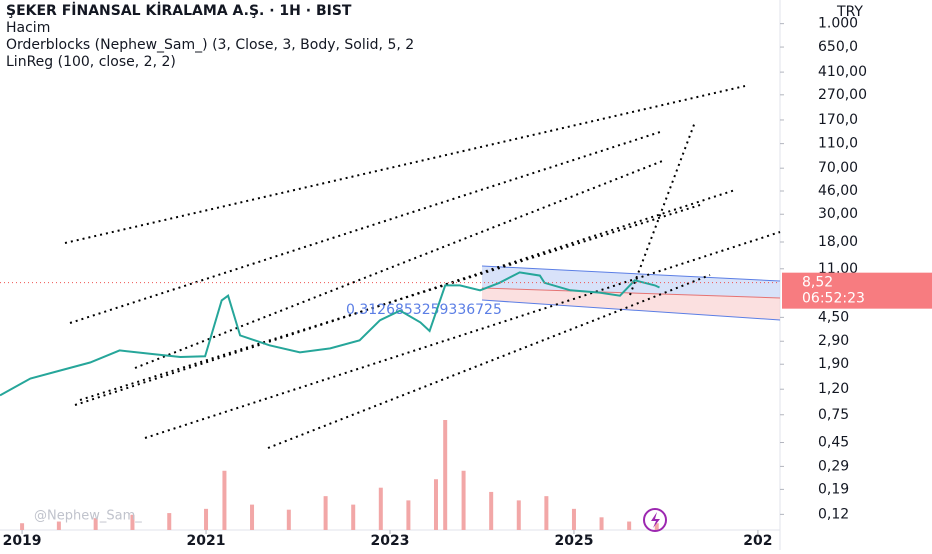 This screenshot has height=554, width=932. I want to click on x-tick-label: 2025, so click(573, 541).